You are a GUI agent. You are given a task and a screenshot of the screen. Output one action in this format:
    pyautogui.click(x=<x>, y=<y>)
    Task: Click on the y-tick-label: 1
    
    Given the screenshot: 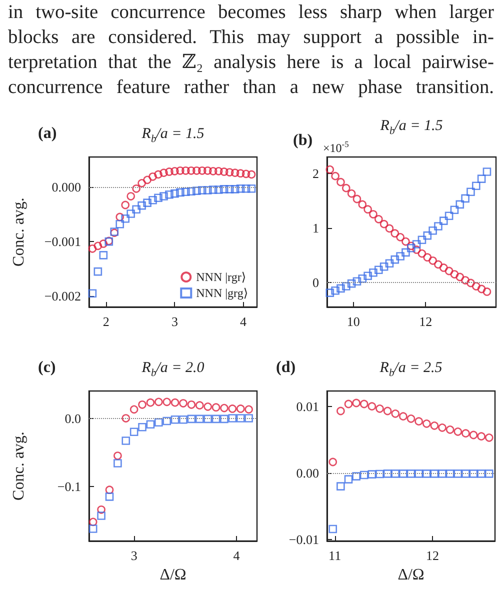 What is the action you would take?
    pyautogui.click(x=315, y=228)
    